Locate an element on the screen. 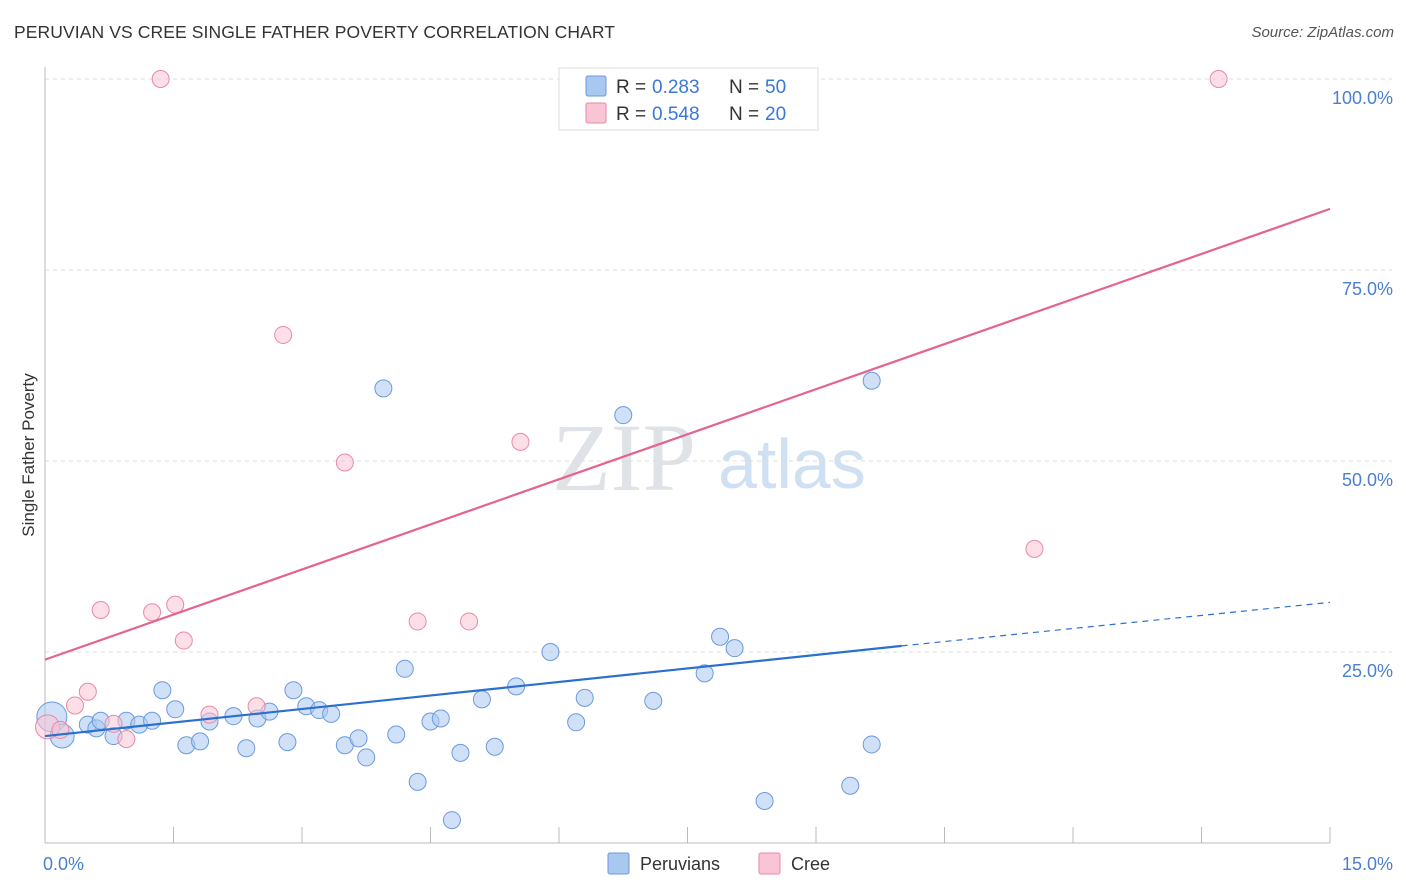 The width and height of the screenshot is (1406, 892). y-tick-label: 50.0% is located at coordinates (1367, 480).